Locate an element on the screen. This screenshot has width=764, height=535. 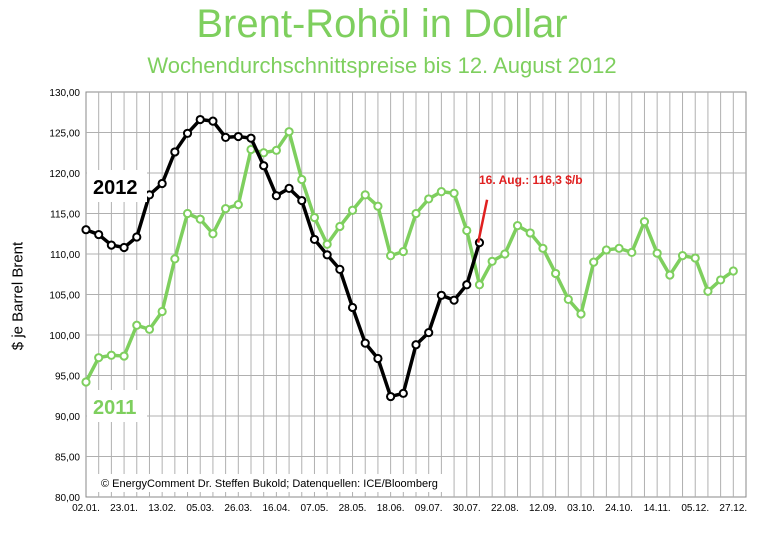
legend-2011-box is located at coordinates (117, 406).